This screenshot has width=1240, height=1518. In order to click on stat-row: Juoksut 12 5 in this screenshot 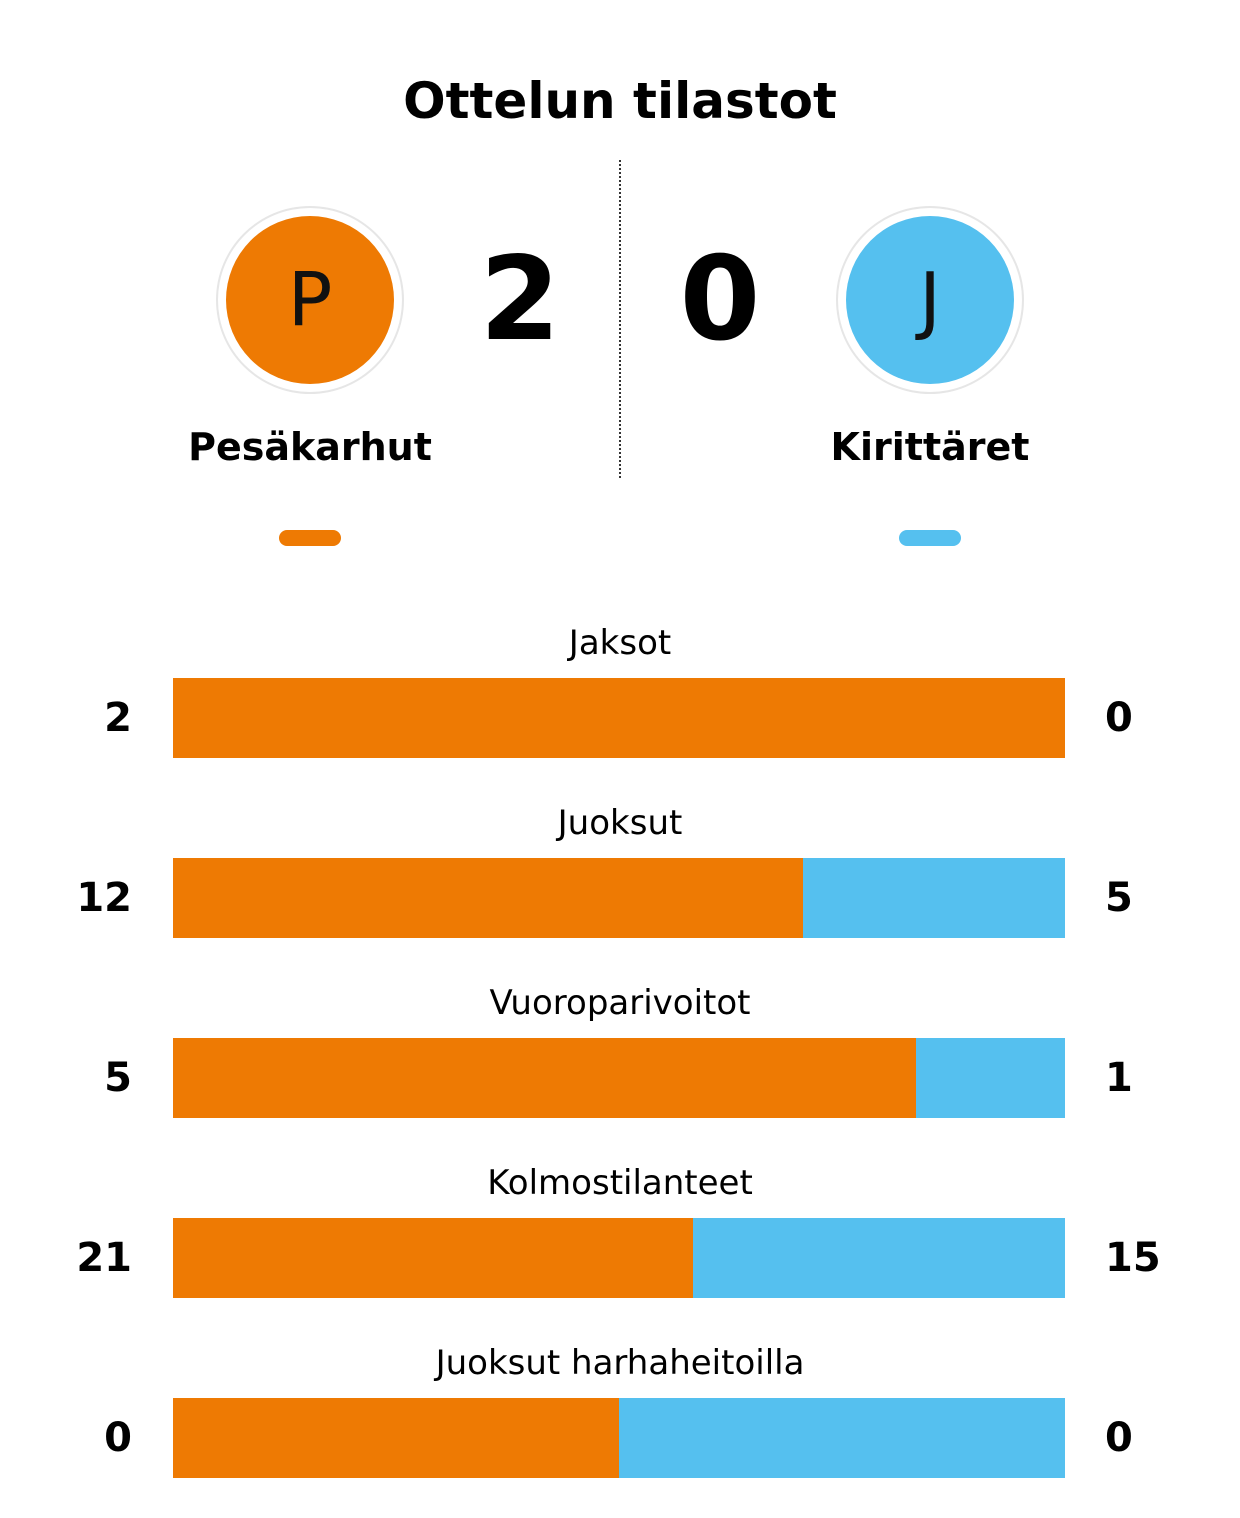, I will do `click(620, 888)`.